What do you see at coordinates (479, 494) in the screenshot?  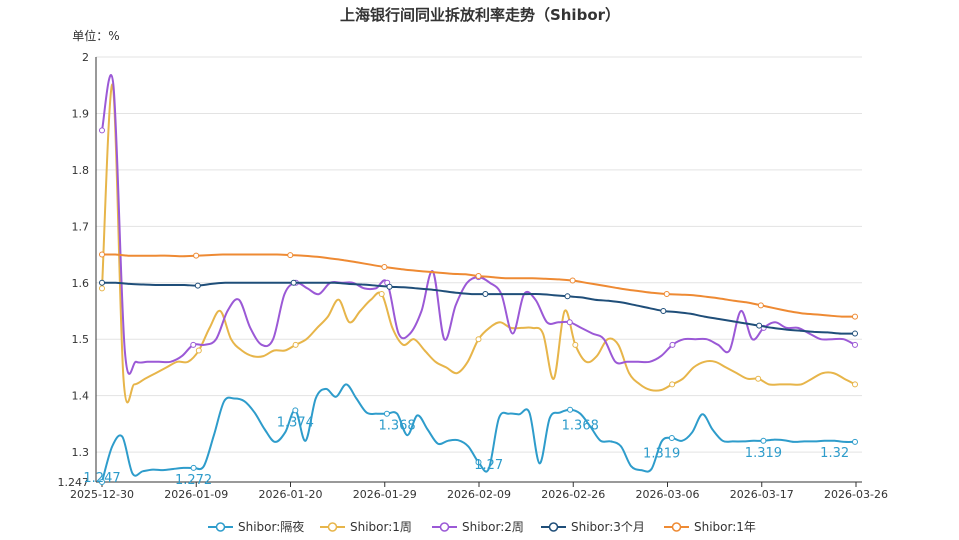 I see `x-tick-label: 2026-02-09` at bounding box center [479, 494].